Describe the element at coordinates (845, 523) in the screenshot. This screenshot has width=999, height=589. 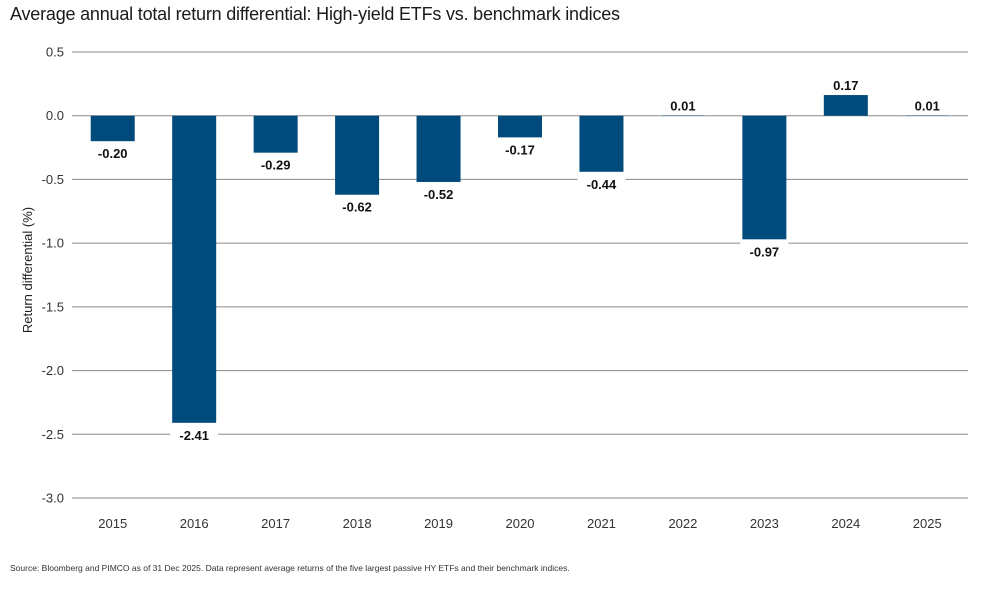
I see `x-tick-label: 2024` at that location.